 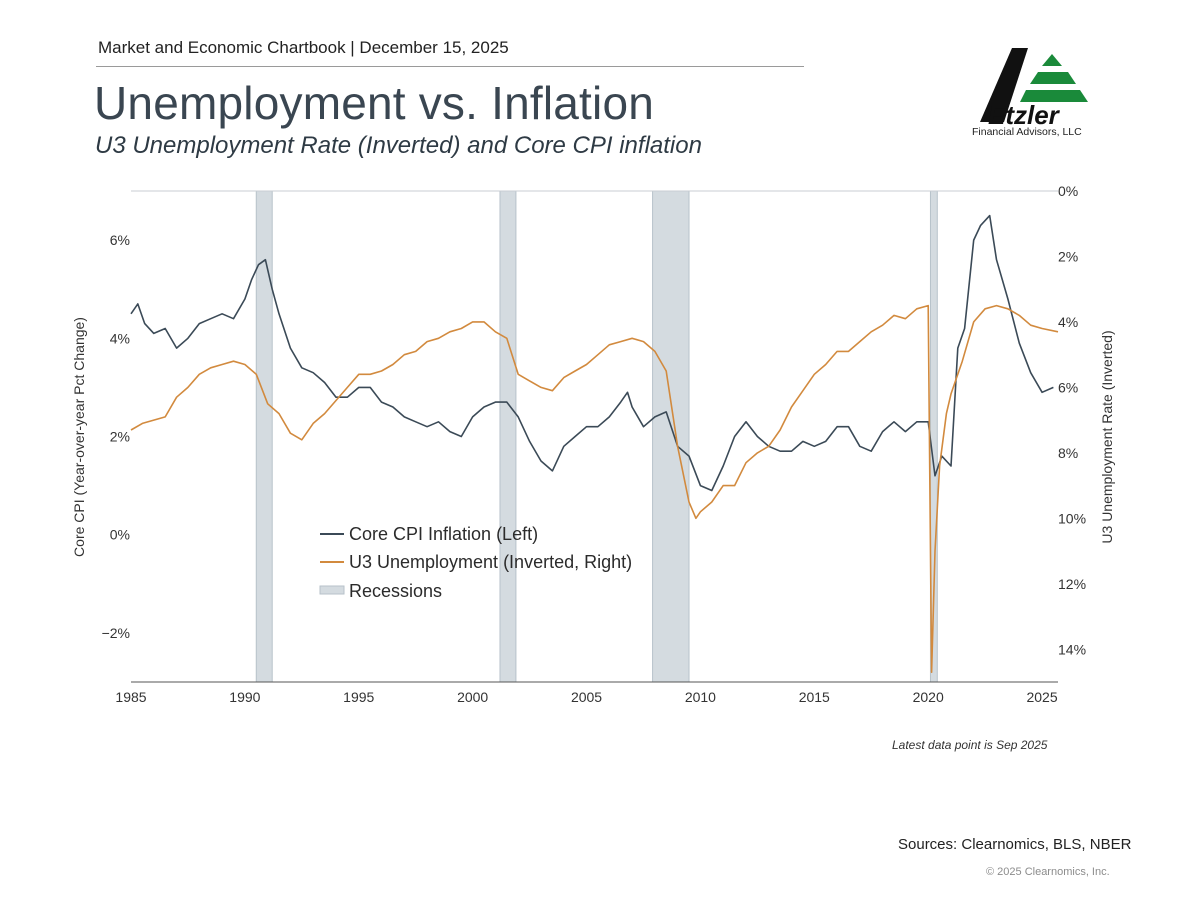 I want to click on right-tick-label: 10%, so click(x=1072, y=518).